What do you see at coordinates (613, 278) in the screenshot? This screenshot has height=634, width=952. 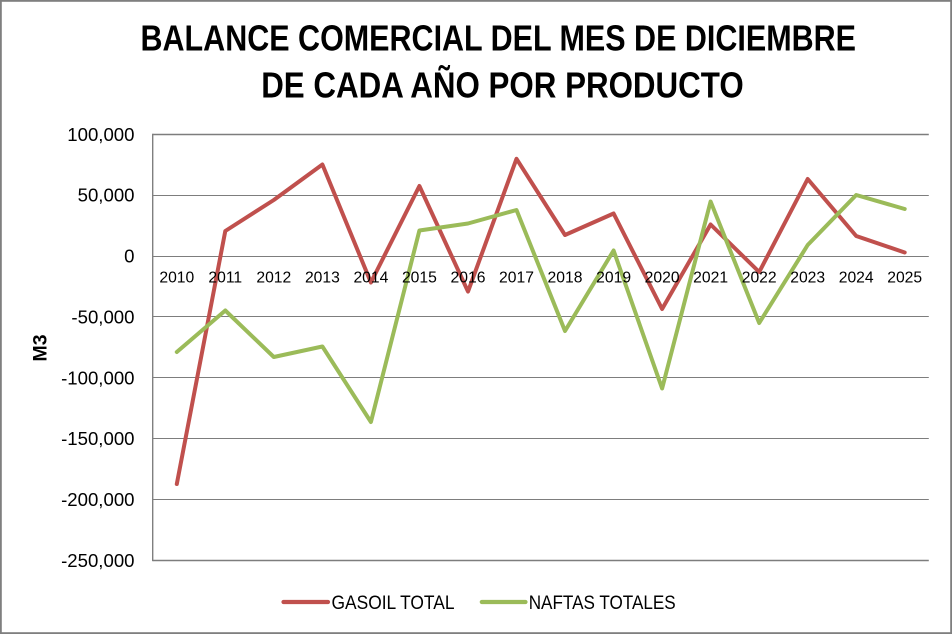 I see `svg-text: 2019` at bounding box center [613, 278].